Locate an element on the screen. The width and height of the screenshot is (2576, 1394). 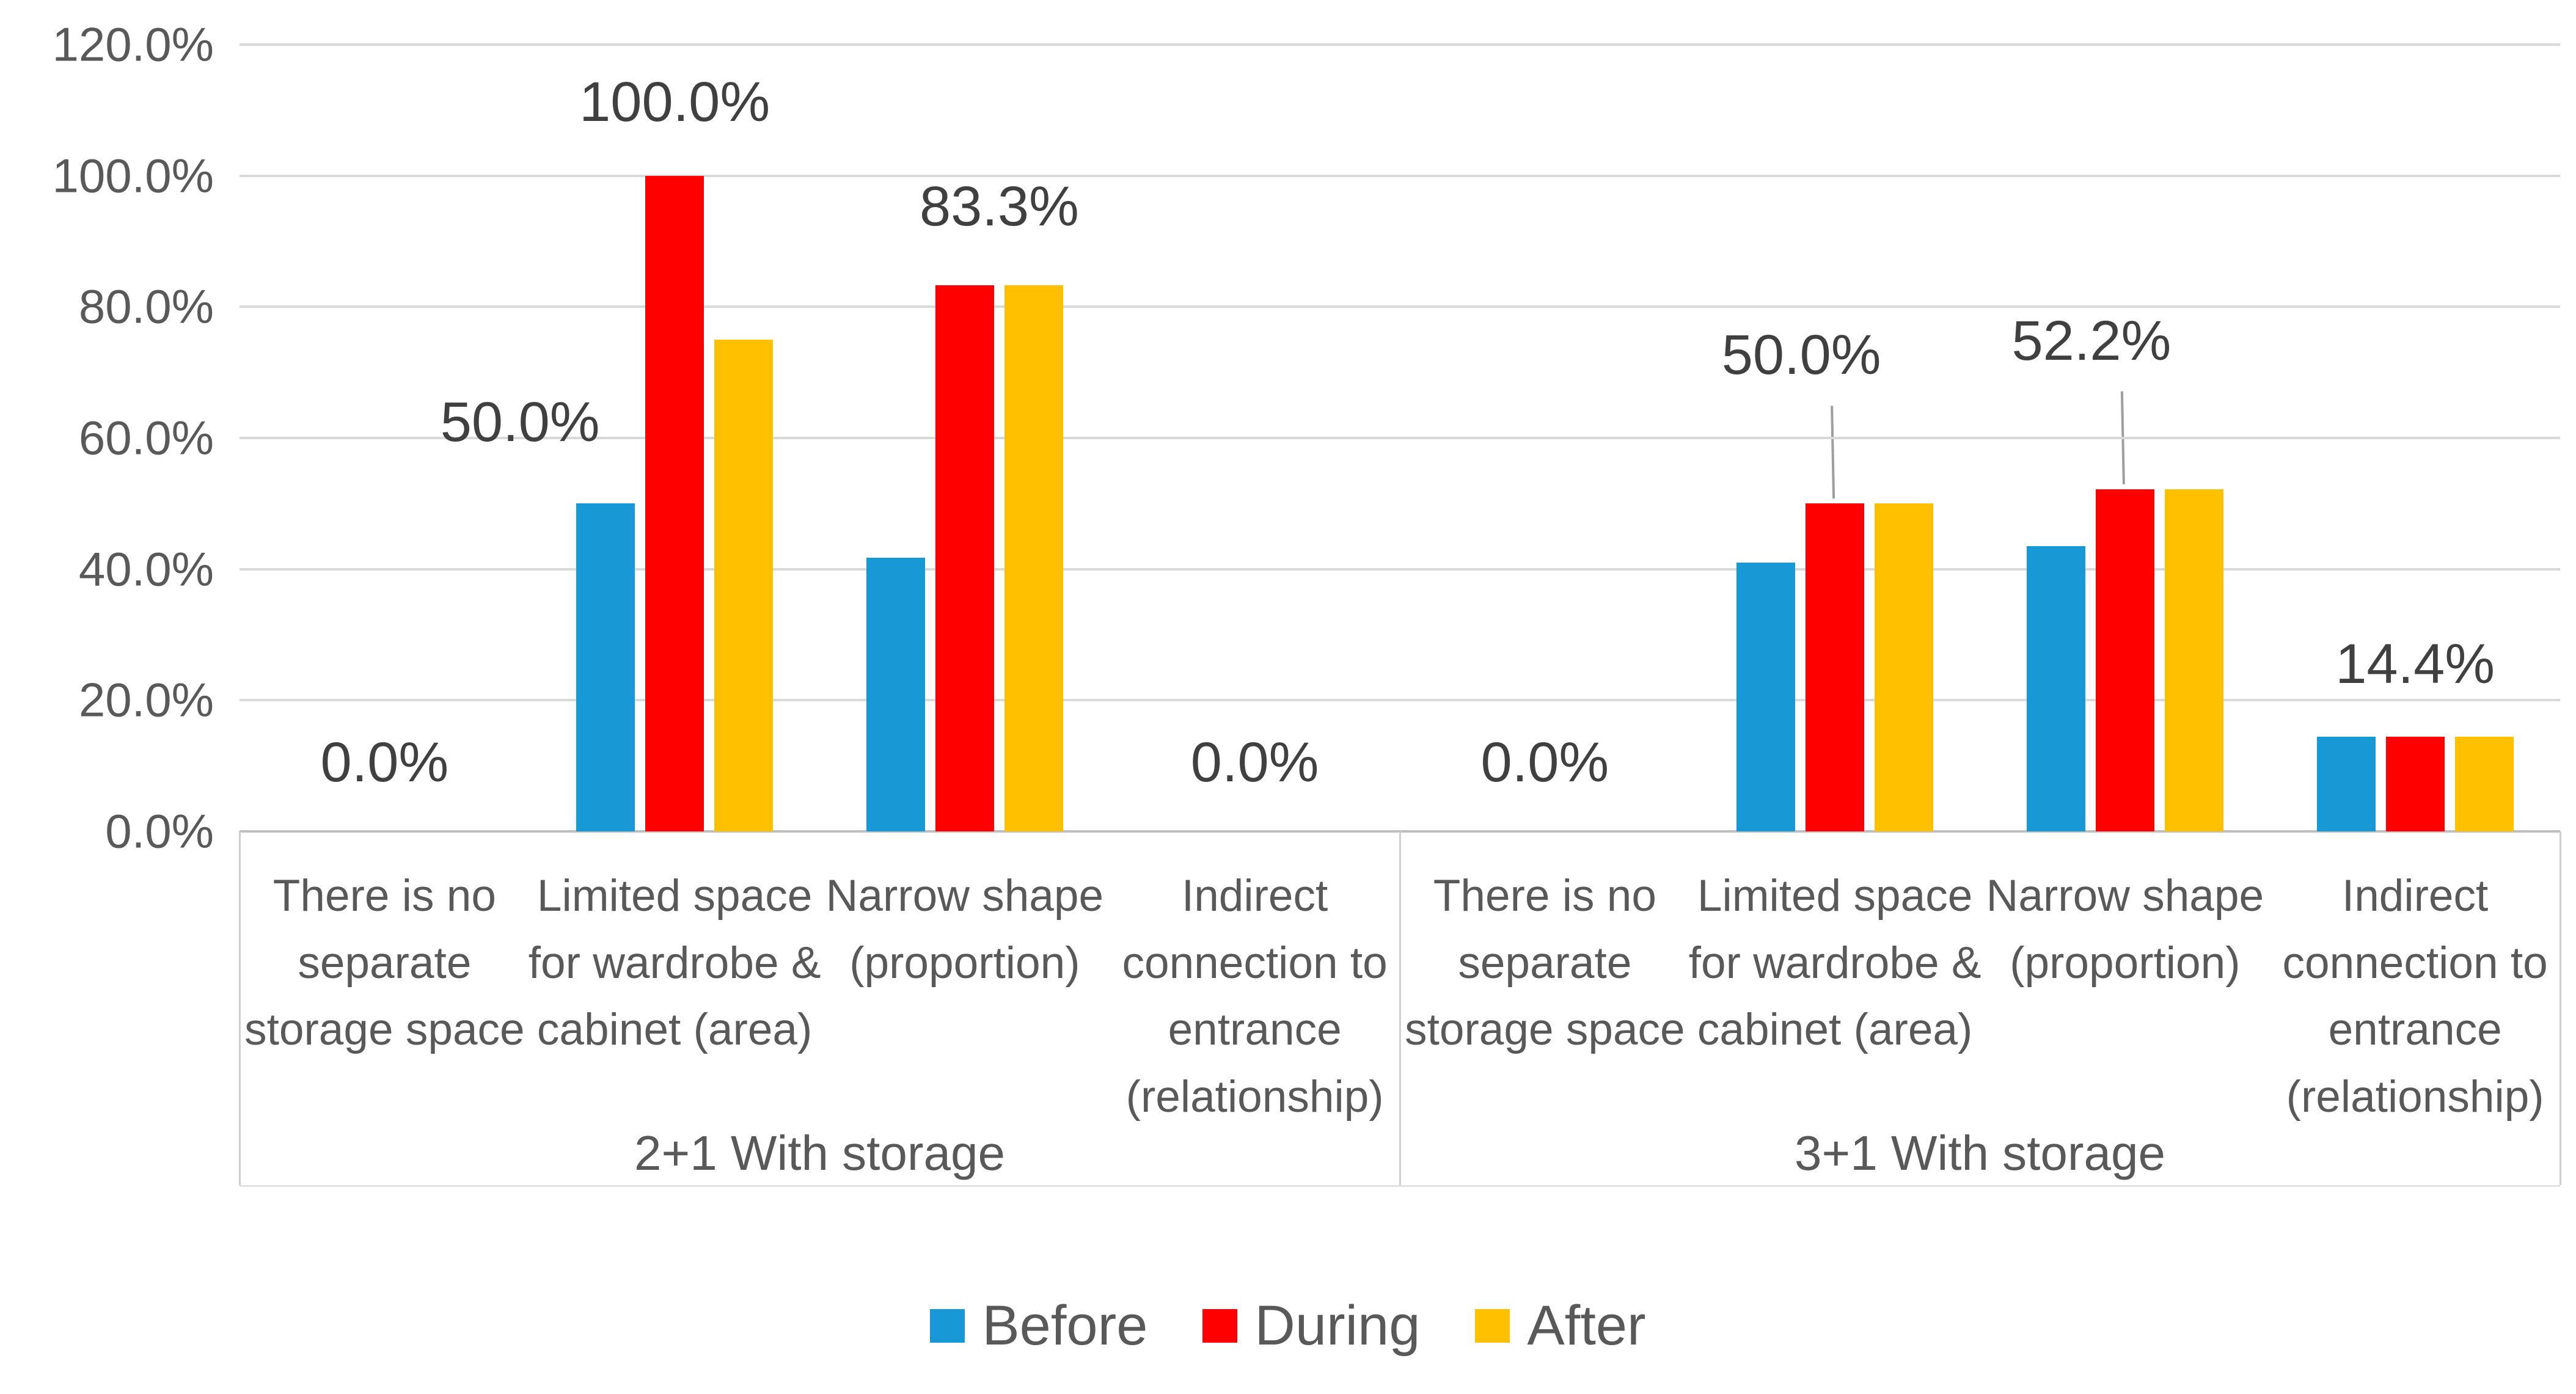
legend-swatch-after is located at coordinates (1492, 1326).